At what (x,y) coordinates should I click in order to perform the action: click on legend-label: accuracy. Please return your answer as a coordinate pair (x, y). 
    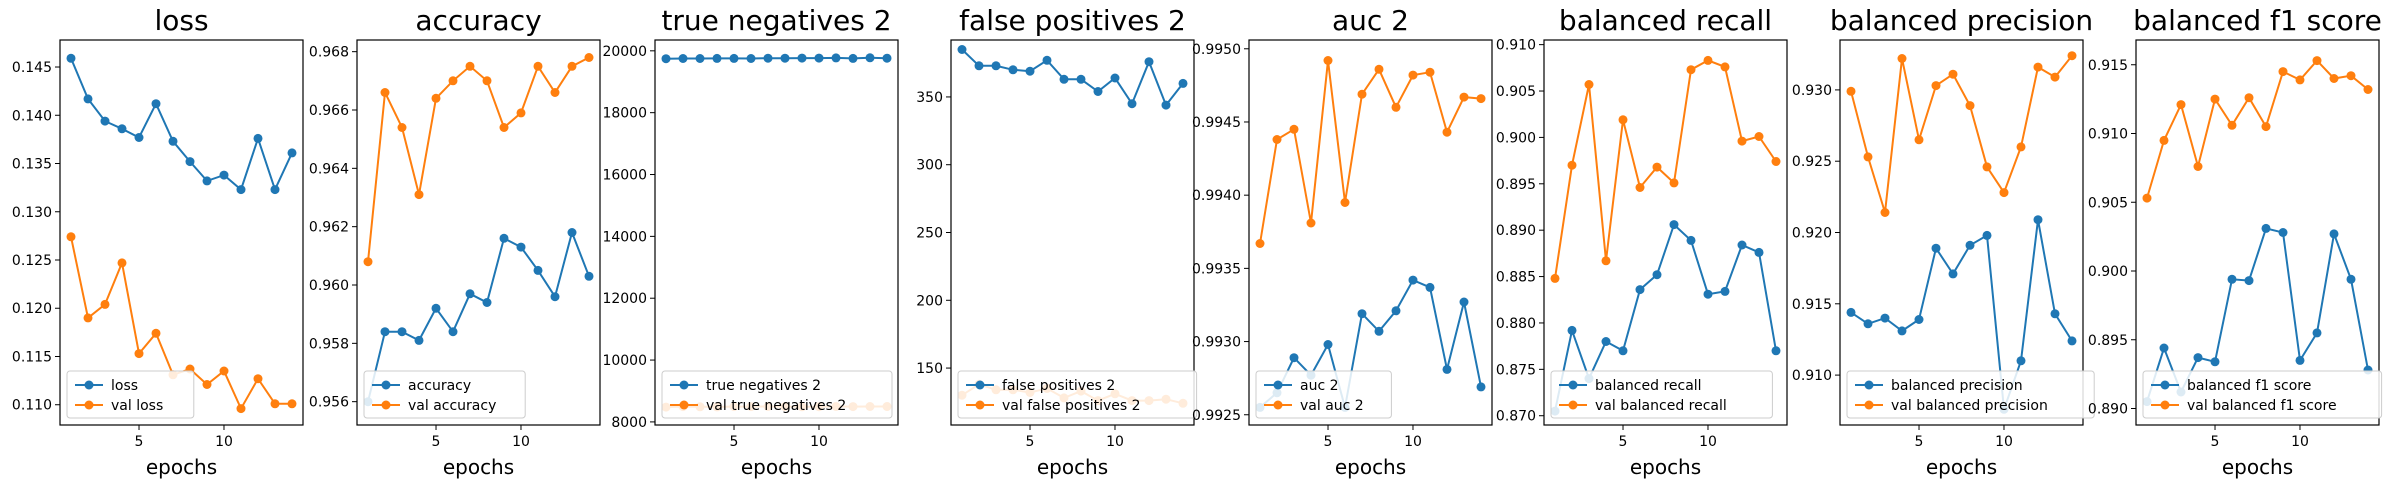
    Looking at the image, I should click on (439, 386).